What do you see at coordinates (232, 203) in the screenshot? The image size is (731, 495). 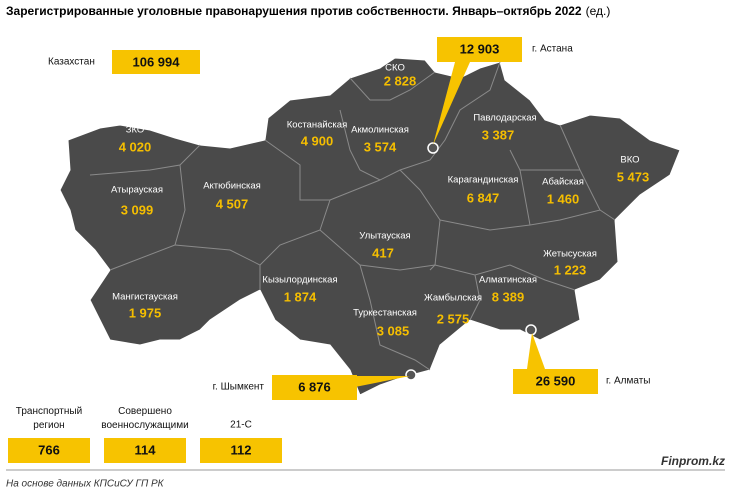 I see `region-value: 4 507` at bounding box center [232, 203].